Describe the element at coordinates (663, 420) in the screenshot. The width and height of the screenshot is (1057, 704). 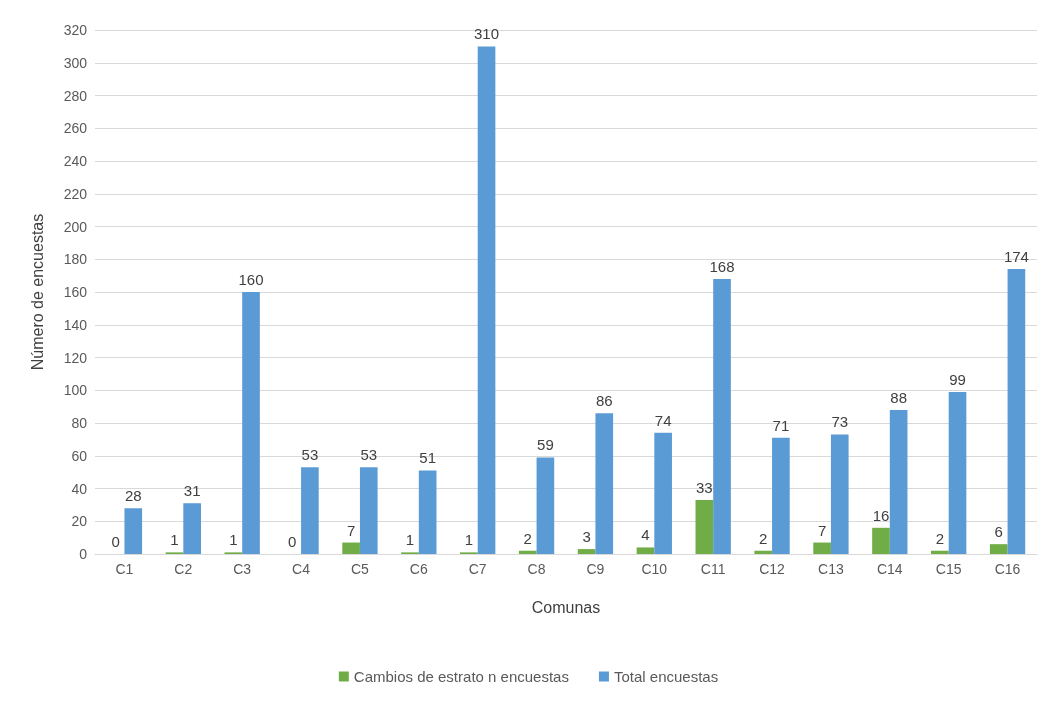
I see `data-label: 74` at that location.